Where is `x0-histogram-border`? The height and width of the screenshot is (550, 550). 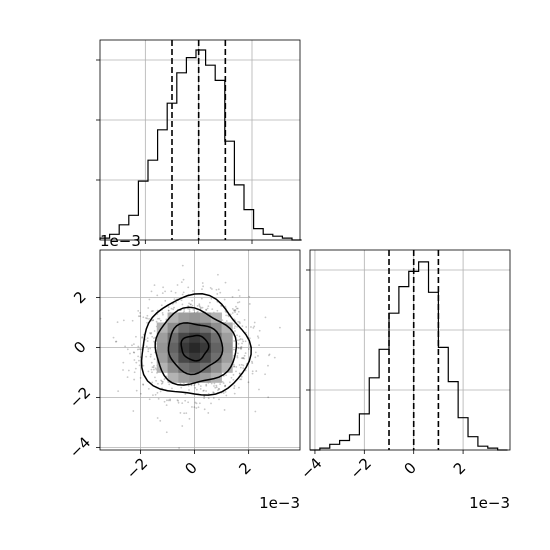 x0-histogram-border is located at coordinates (200, 140).